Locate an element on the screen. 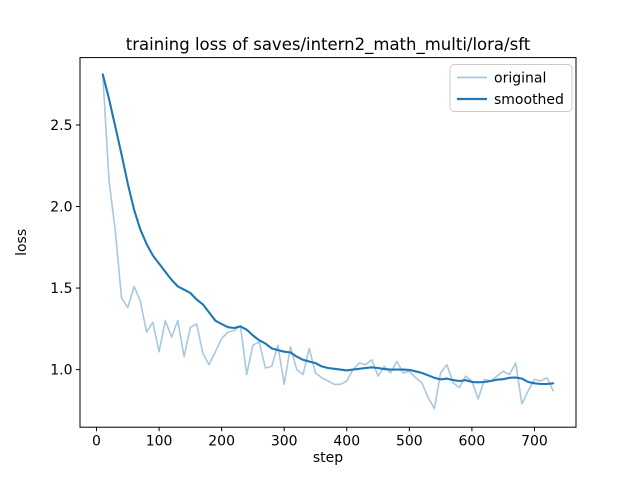 The height and width of the screenshot is (480, 640). y-tick-label: 1.5 is located at coordinates (61, 289).